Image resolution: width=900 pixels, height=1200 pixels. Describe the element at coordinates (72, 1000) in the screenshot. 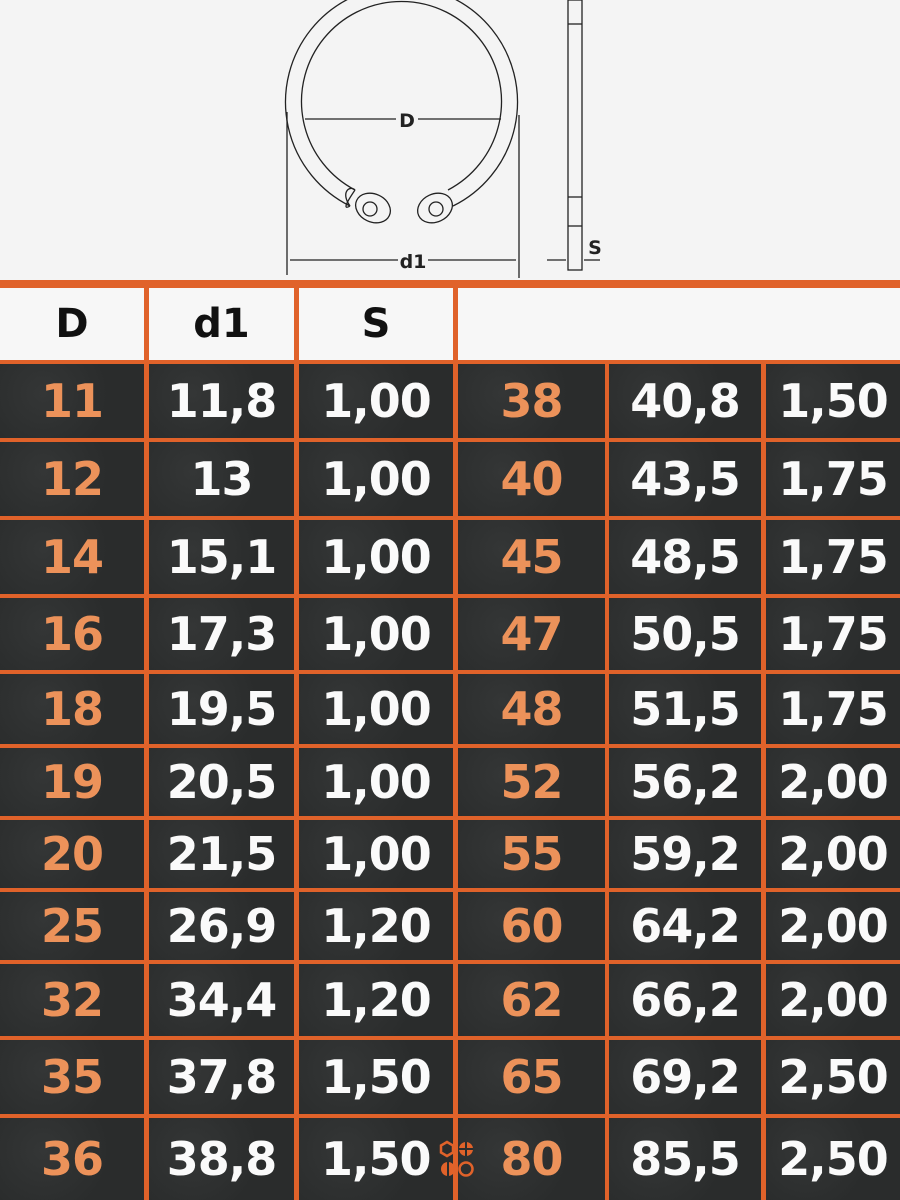

I see `cell-D: 32` at that location.